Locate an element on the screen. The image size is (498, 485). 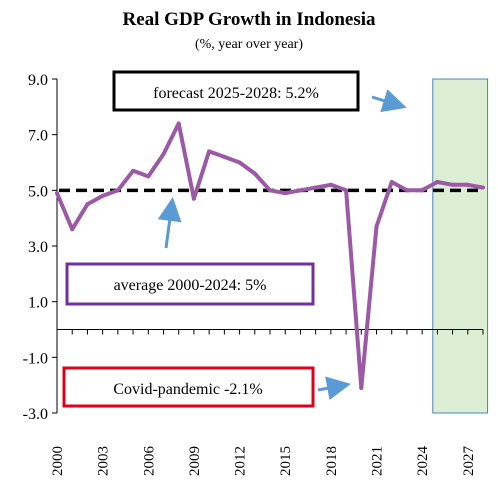
chart-title: Real GDP Growth in Indonesia is located at coordinates (249, 19).